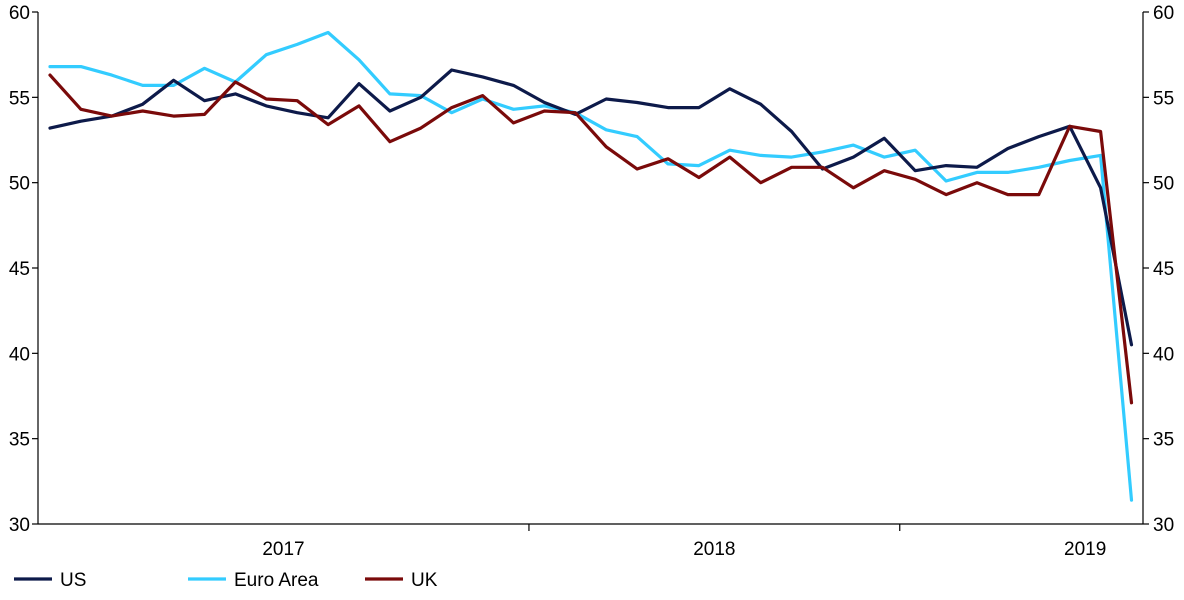 This screenshot has height=600, width=1184. Describe the element at coordinates (424, 580) in the screenshot. I see `legend-label: UK` at that location.